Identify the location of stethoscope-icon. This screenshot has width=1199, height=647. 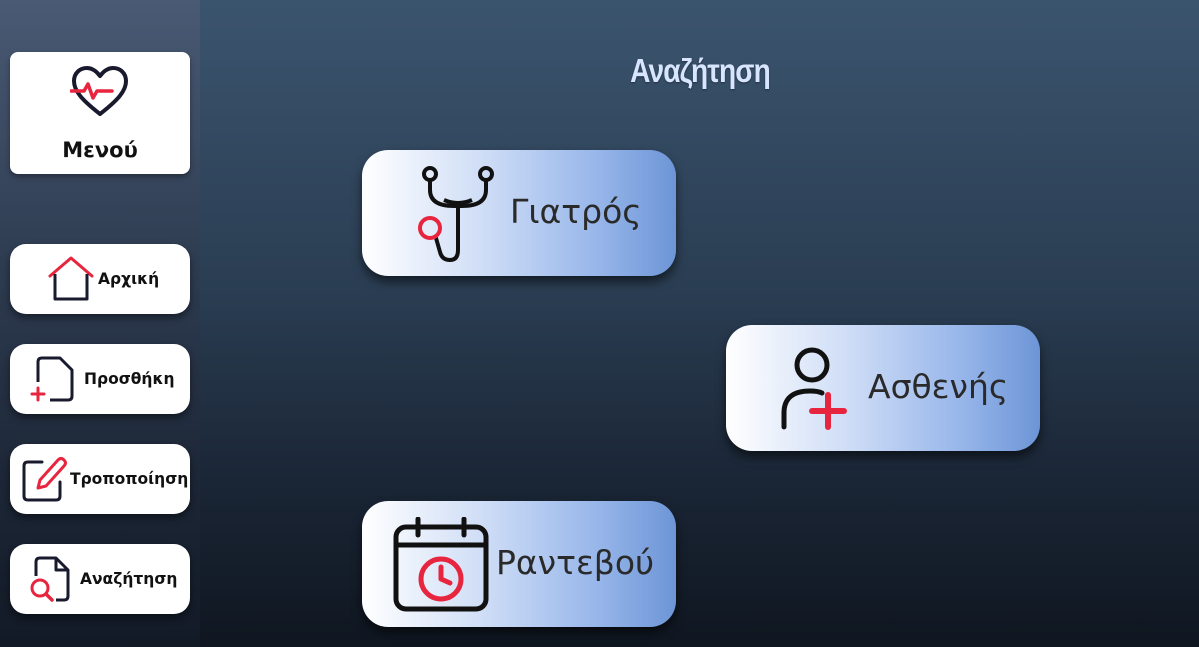
(456, 214).